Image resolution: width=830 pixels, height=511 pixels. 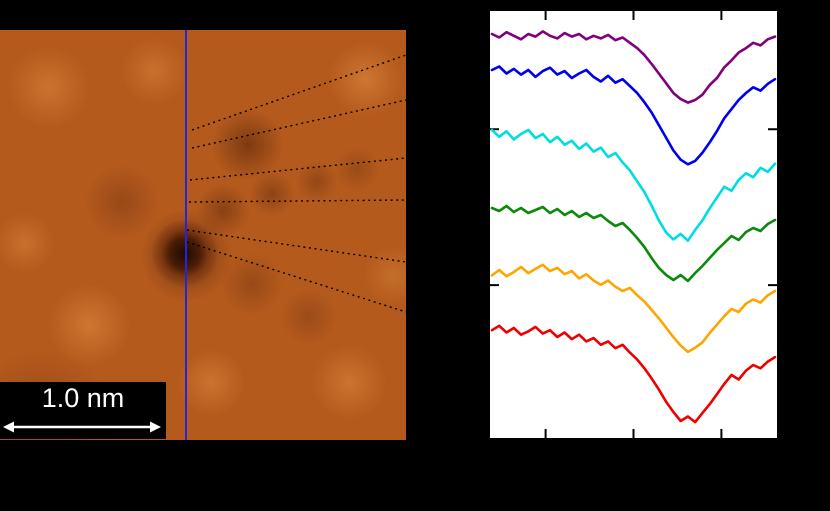 I want to click on double-arrow-icon, so click(x=82, y=427).